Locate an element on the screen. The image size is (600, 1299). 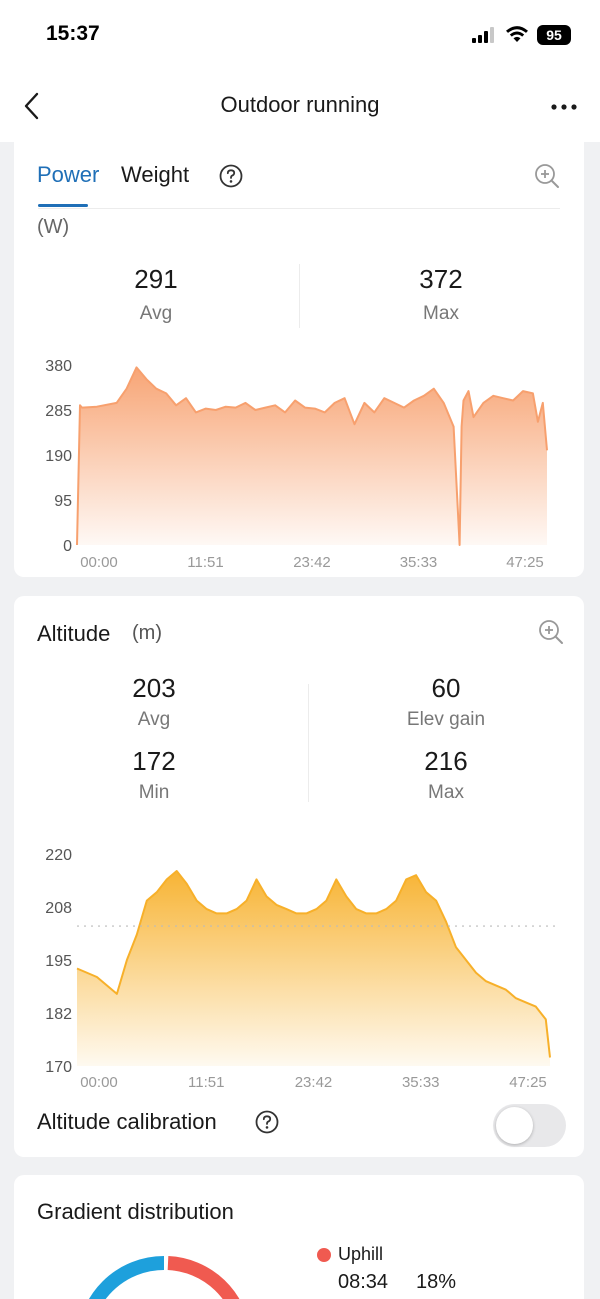
y-tick-label: 190 is located at coordinates (58, 456).